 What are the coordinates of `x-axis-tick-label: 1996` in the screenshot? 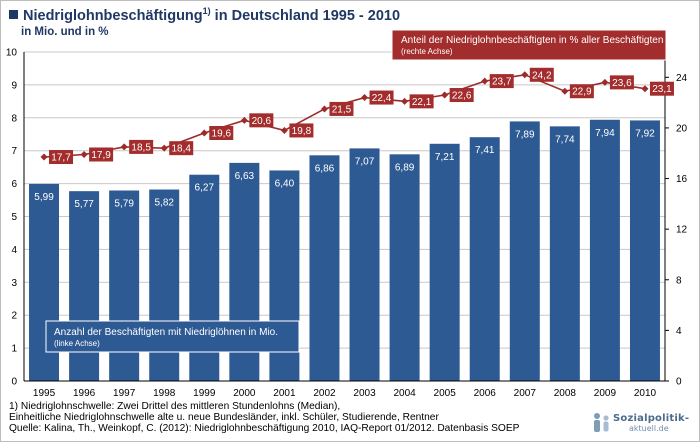 It's located at (84, 393).